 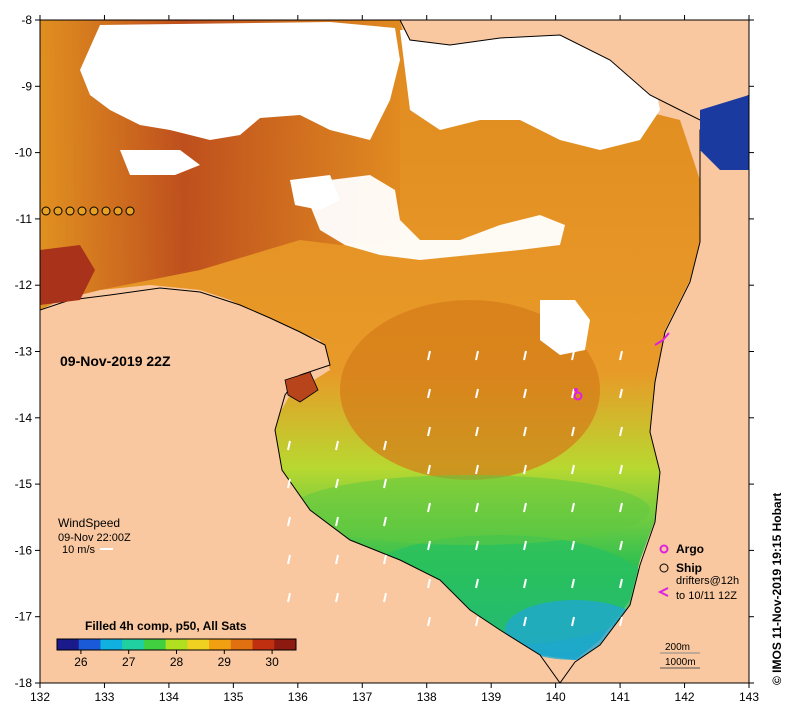 I want to click on drifter-track, so click(x=662, y=339).